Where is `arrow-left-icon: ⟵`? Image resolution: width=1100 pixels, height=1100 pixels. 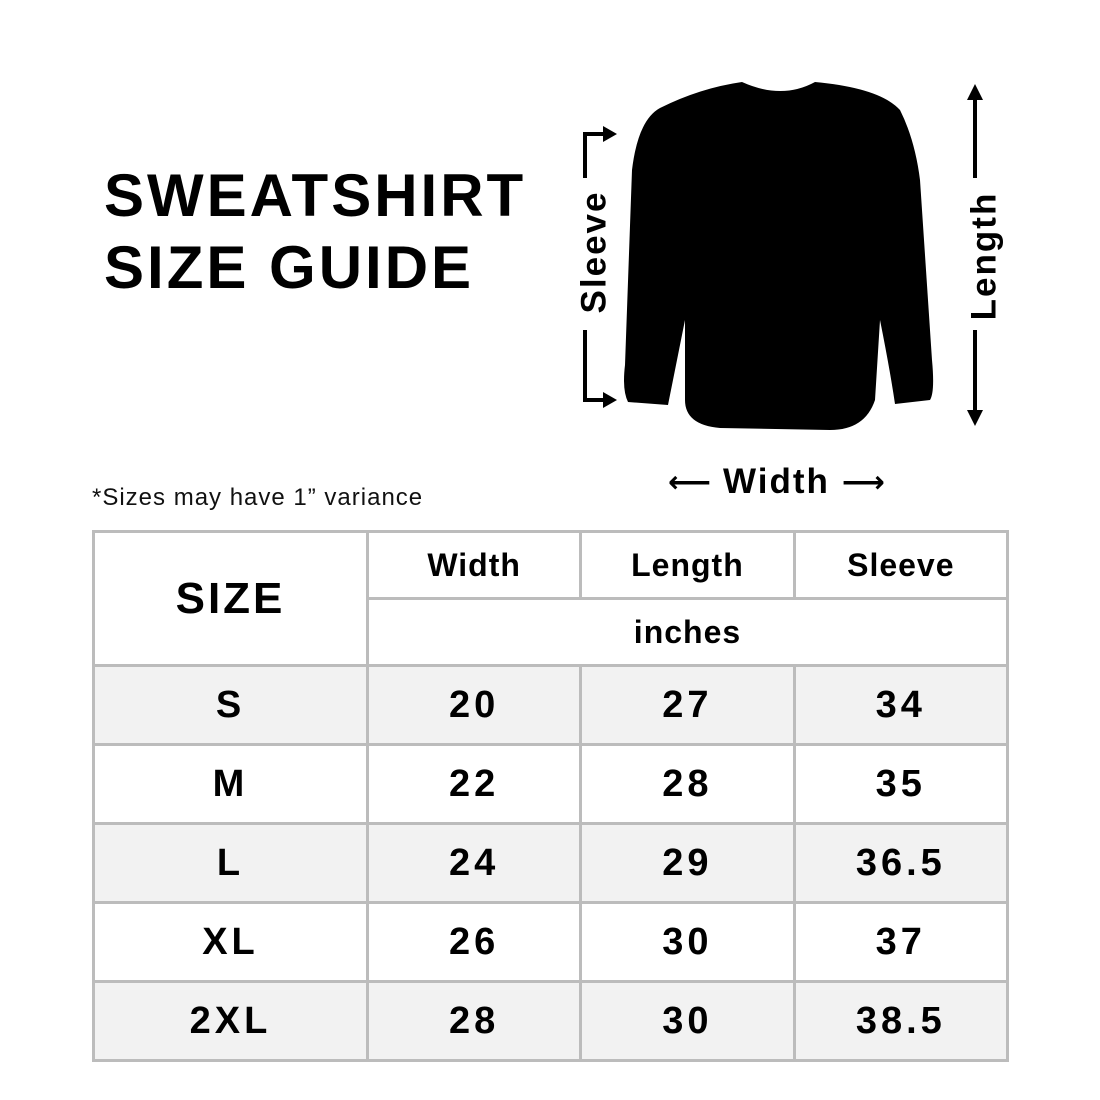
arrow-left-icon: ⟵ is located at coordinates (690, 482).